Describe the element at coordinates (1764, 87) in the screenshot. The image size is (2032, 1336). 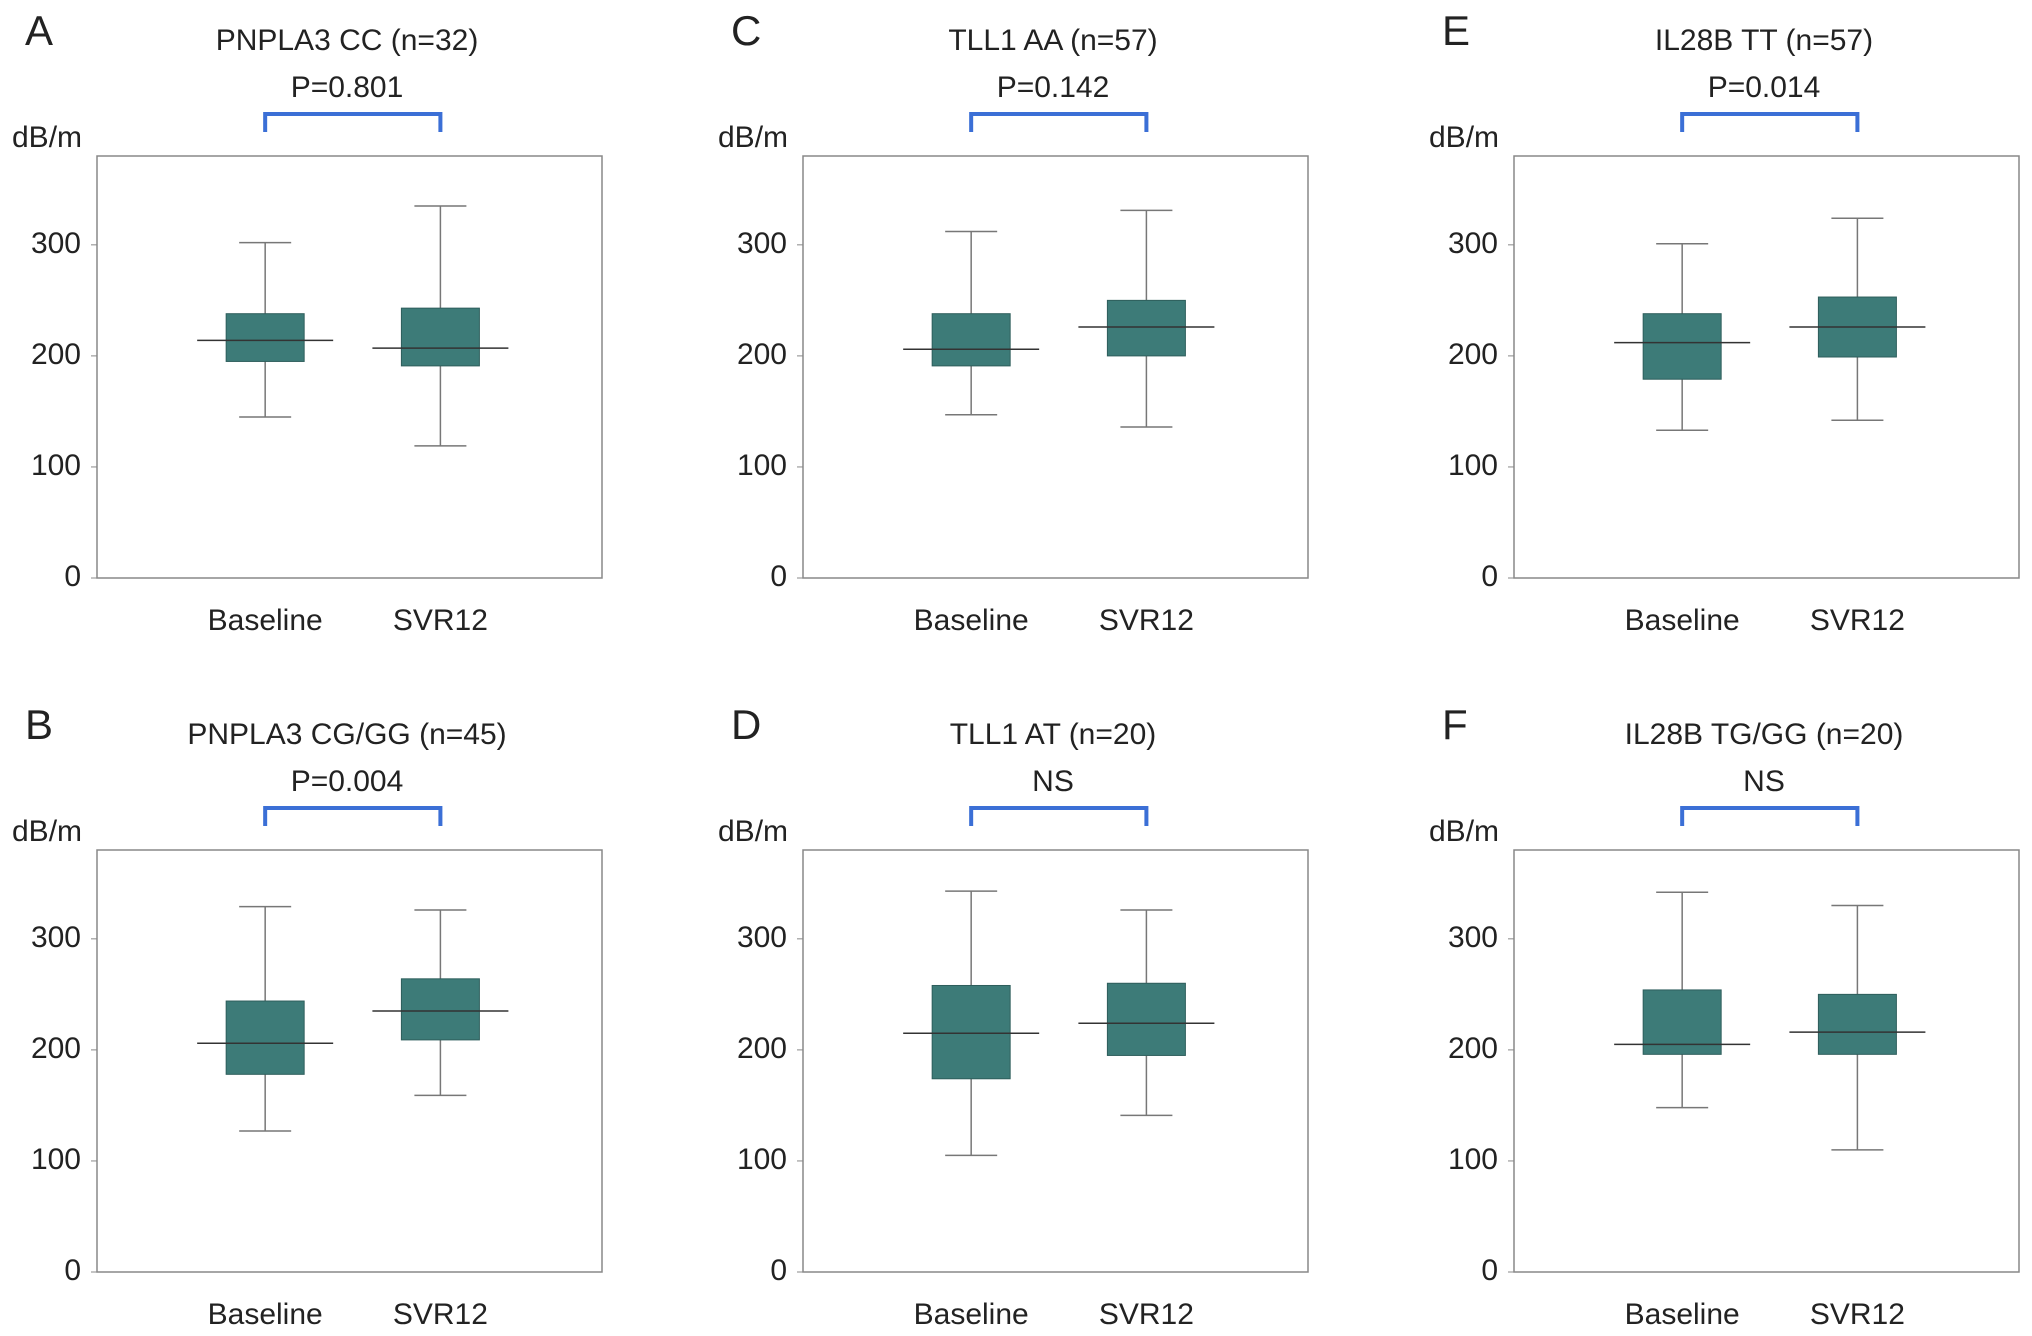
I see `annotation: P=0.014` at that location.